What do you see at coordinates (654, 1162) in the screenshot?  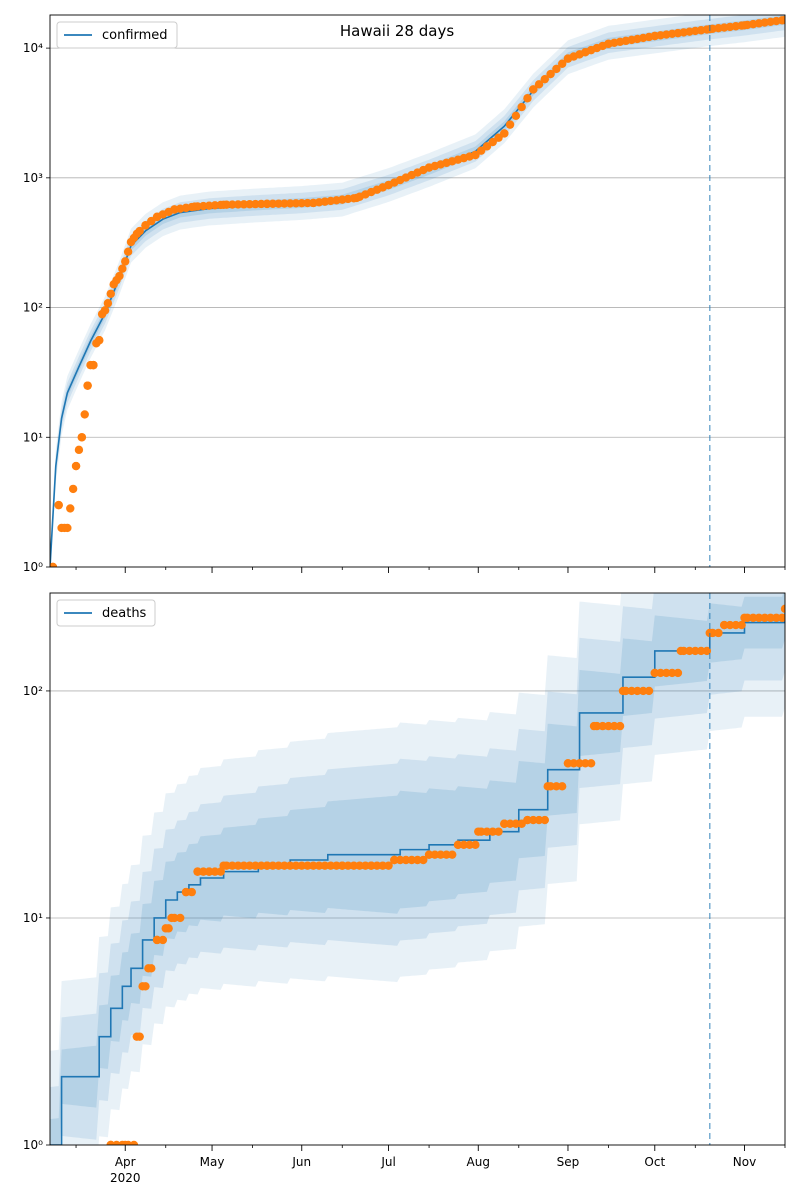 I see `x-tick-label: Oct` at bounding box center [654, 1162].